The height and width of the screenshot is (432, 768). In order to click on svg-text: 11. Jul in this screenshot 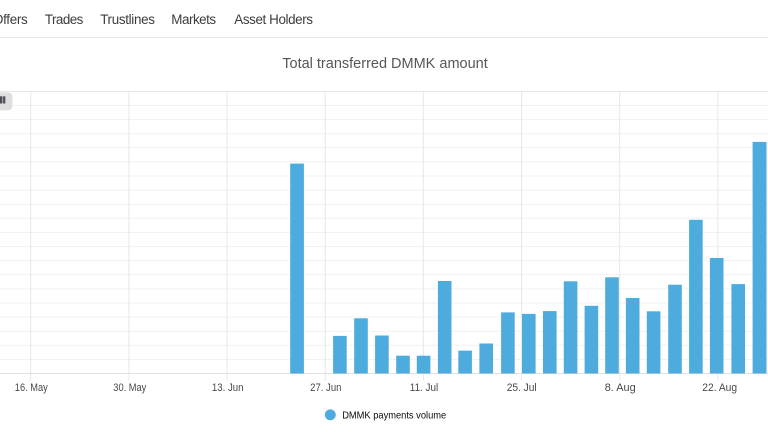, I will do `click(424, 388)`.